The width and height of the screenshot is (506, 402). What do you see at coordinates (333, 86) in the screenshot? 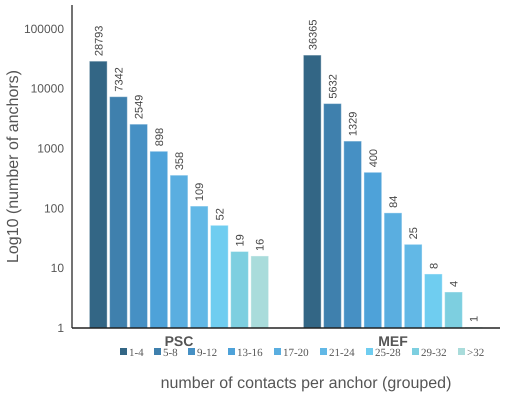
I see `data-label: 5632` at bounding box center [333, 86].